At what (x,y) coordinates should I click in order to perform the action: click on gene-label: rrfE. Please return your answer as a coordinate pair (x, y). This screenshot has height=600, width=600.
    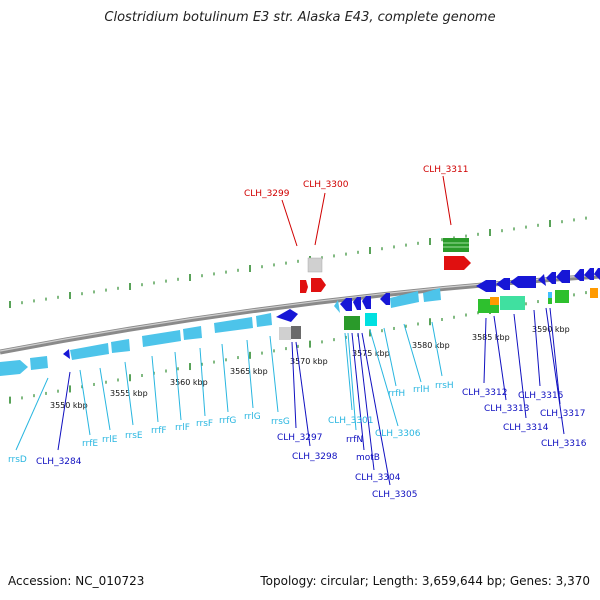
    Looking at the image, I should click on (90, 444).